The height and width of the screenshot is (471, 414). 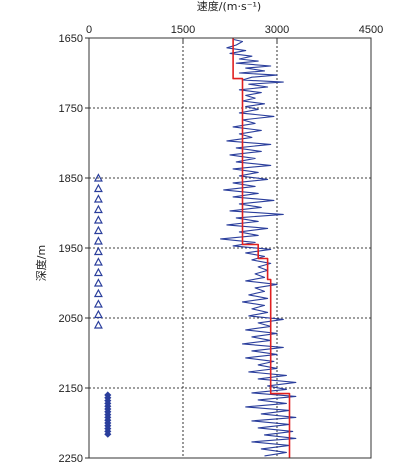 What do you see at coordinates (261, 248) in the screenshot?
I see `interval-velocity-step-line` at bounding box center [261, 248].